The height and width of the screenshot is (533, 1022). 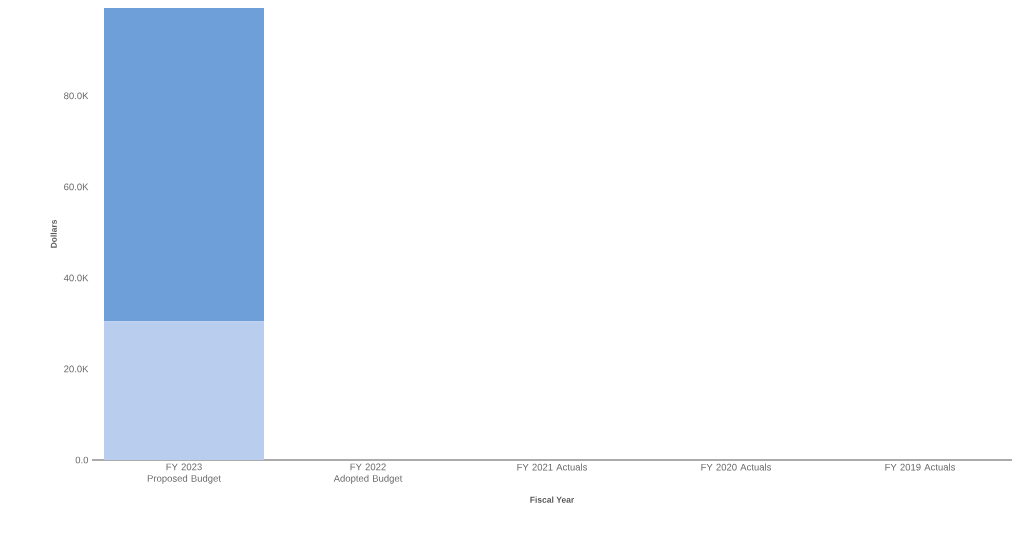 What do you see at coordinates (82, 460) in the screenshot?
I see `y-tick-label: 0.0` at bounding box center [82, 460].